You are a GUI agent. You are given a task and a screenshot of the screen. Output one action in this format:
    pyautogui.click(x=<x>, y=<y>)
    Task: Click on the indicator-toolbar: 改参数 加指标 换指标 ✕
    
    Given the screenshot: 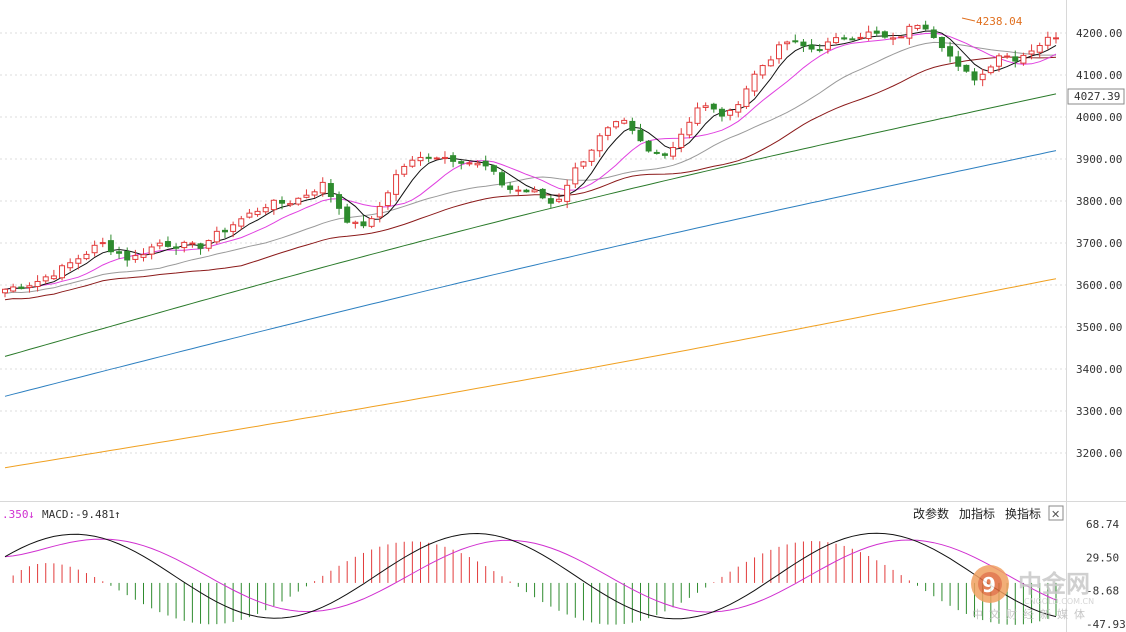 What is the action you would take?
    pyautogui.click(x=988, y=513)
    